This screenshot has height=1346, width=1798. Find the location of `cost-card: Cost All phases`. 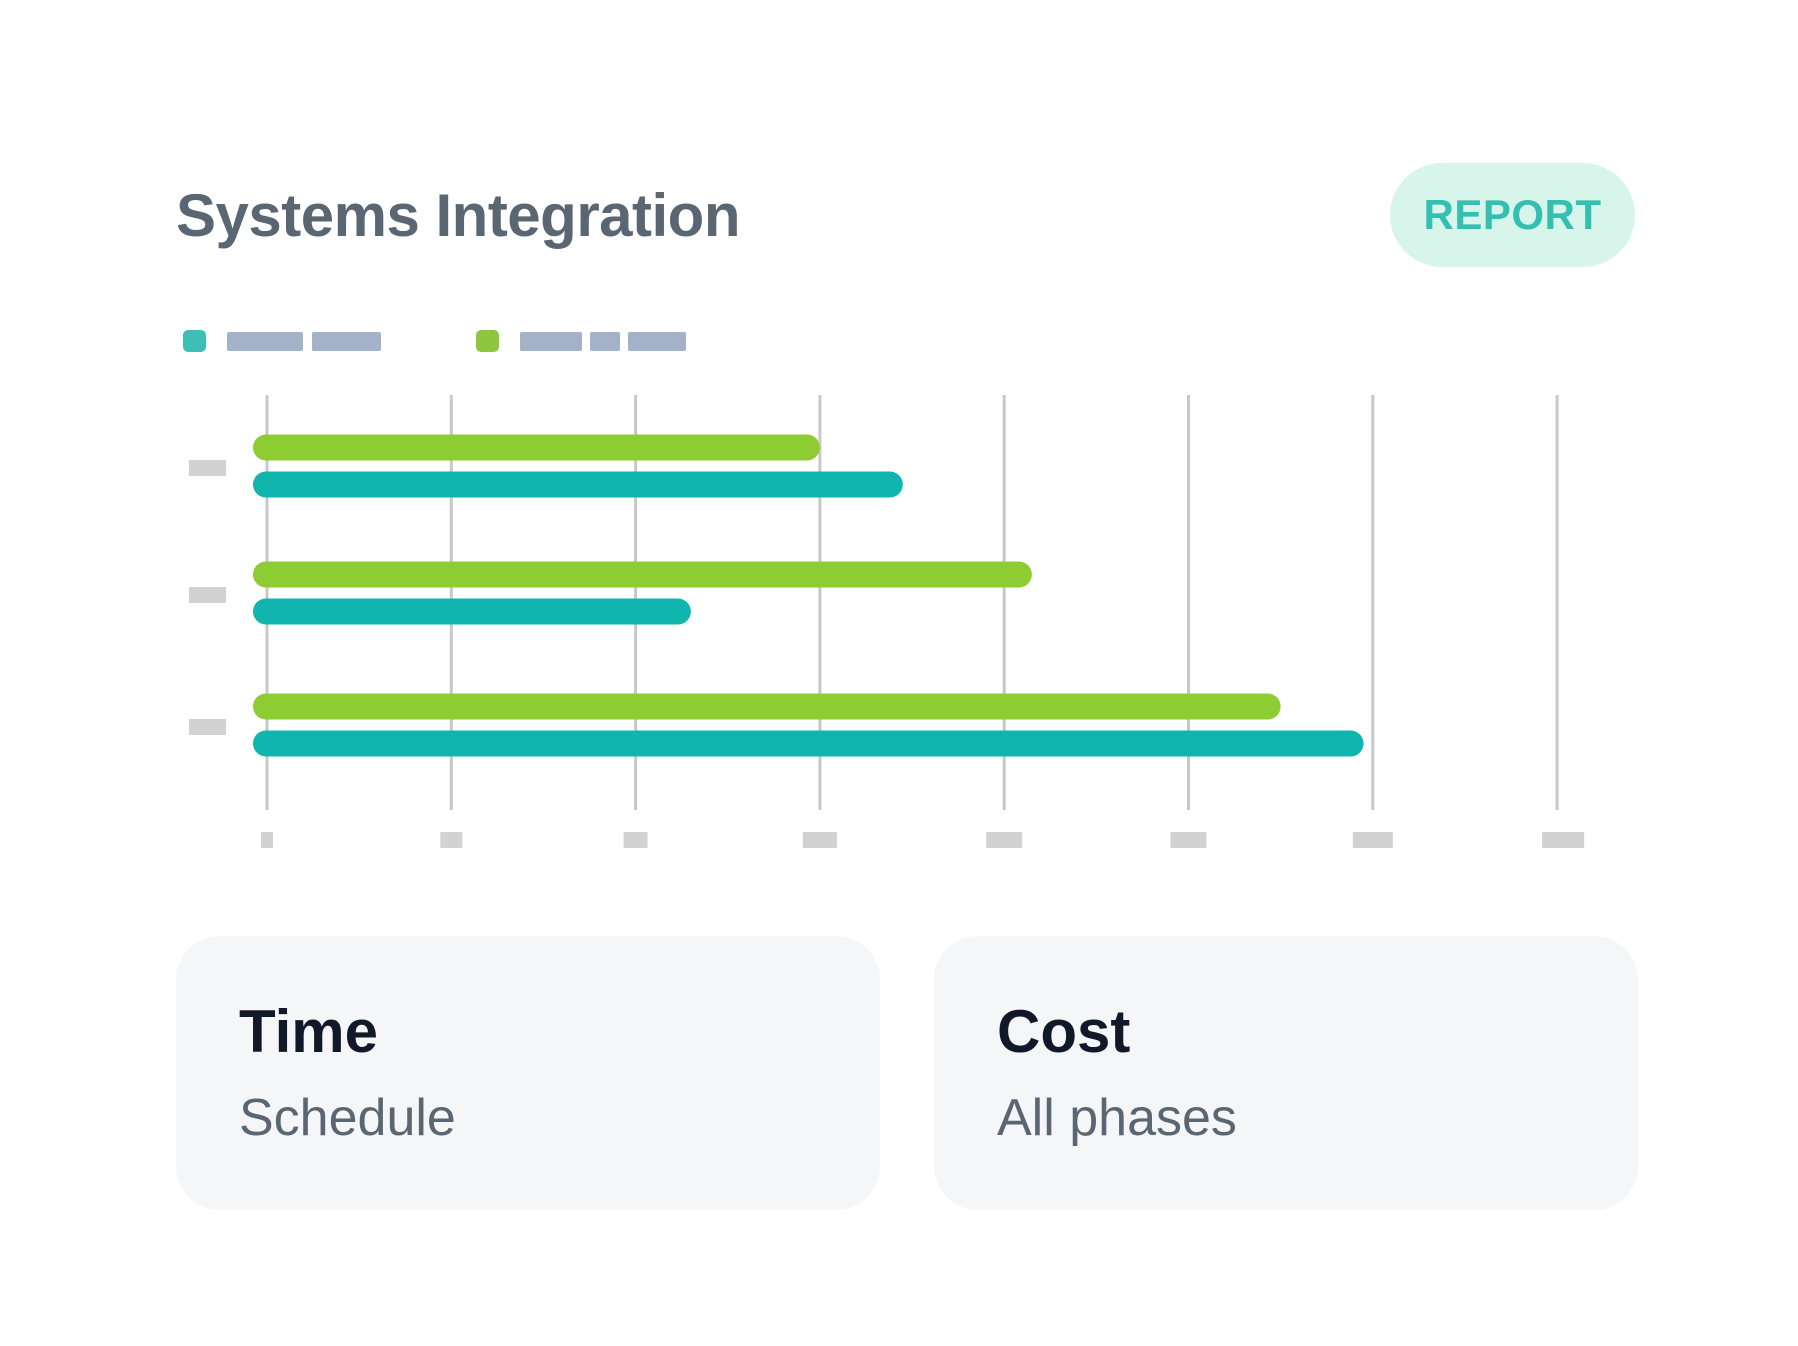

cost-card: Cost All phases is located at coordinates (1286, 1073).